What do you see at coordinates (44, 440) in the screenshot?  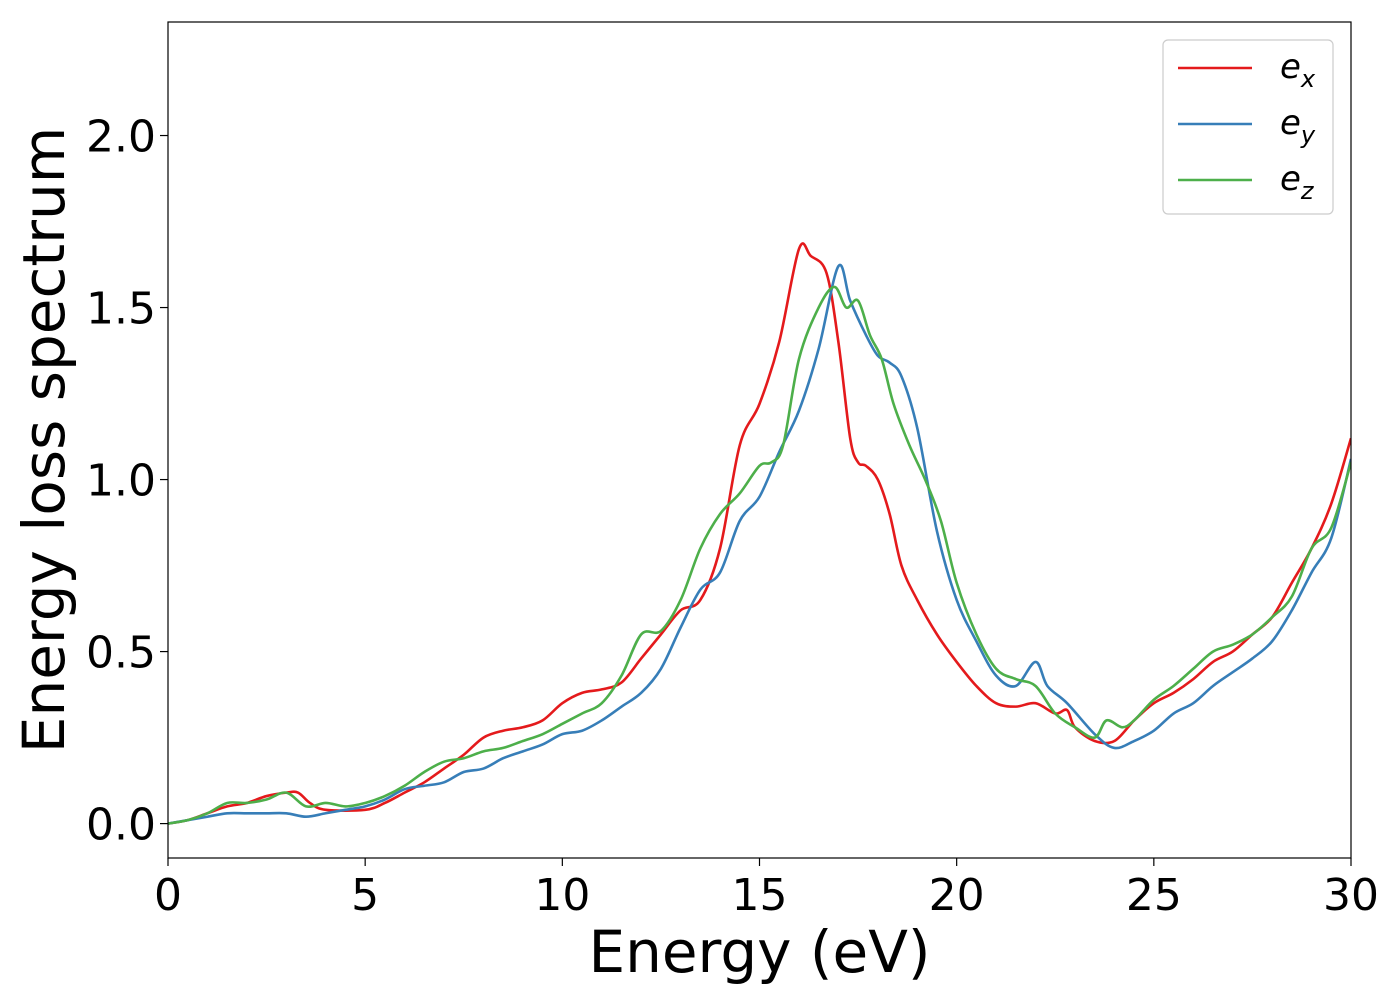 I see `y-axis-label: Energy loss spectrum` at bounding box center [44, 440].